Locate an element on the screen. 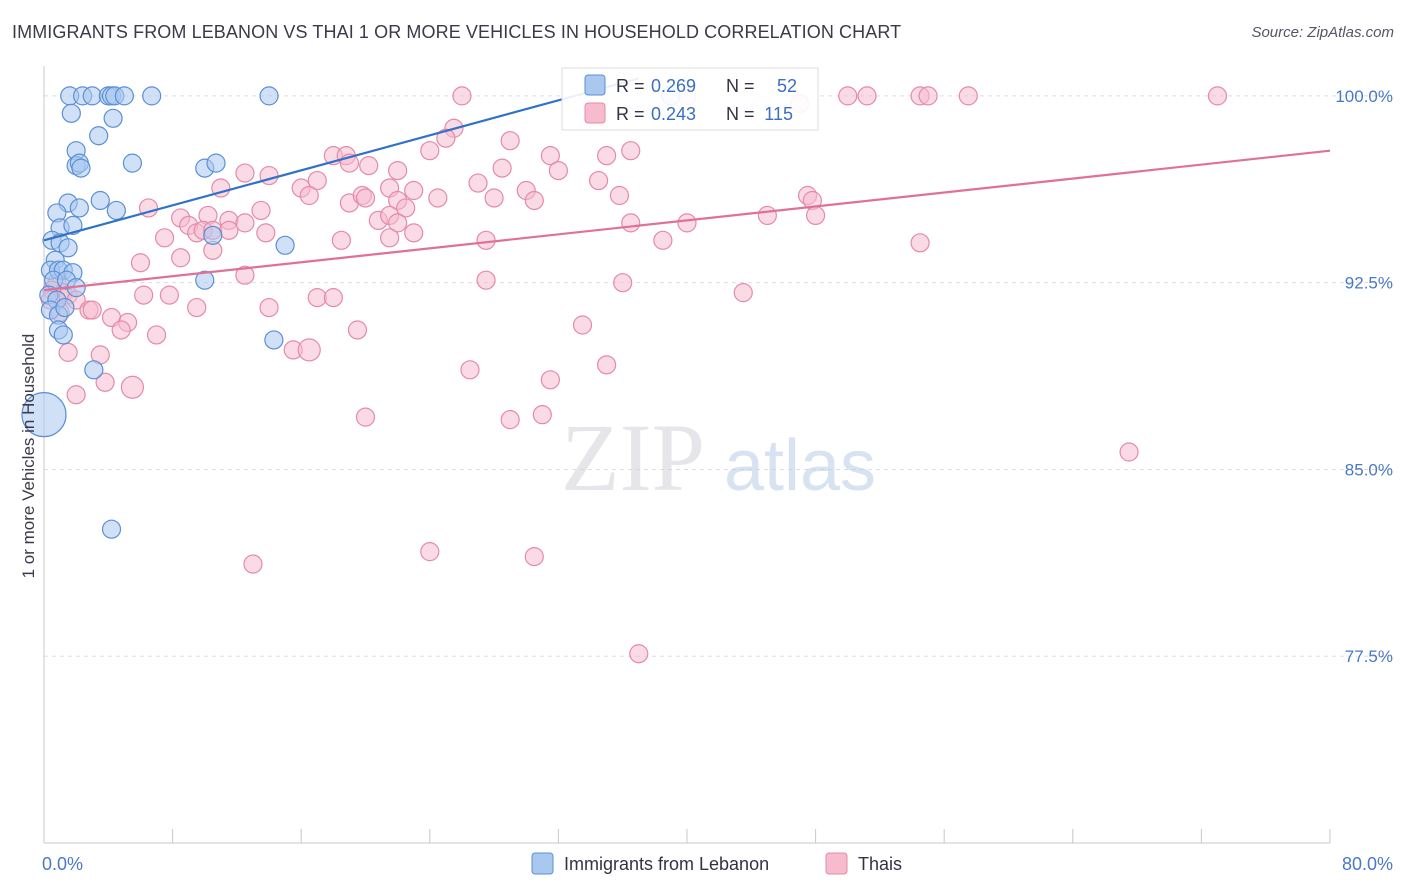 The width and height of the screenshot is (1406, 892). stats-n-label-lebanon: N = is located at coordinates (743, 86).